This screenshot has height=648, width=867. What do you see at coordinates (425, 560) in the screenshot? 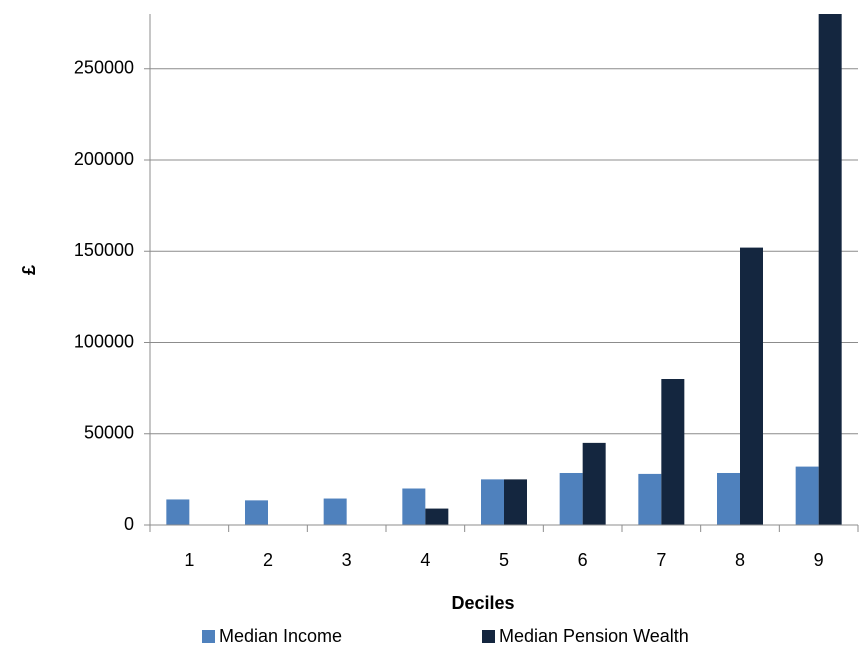
I see `x-tick-label: 4` at bounding box center [425, 560].